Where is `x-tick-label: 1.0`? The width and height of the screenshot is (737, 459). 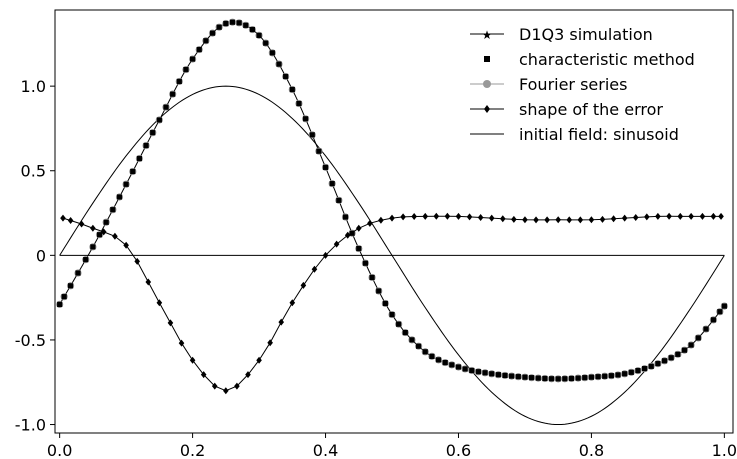
x-tick-label: 1.0 is located at coordinates (724, 450).